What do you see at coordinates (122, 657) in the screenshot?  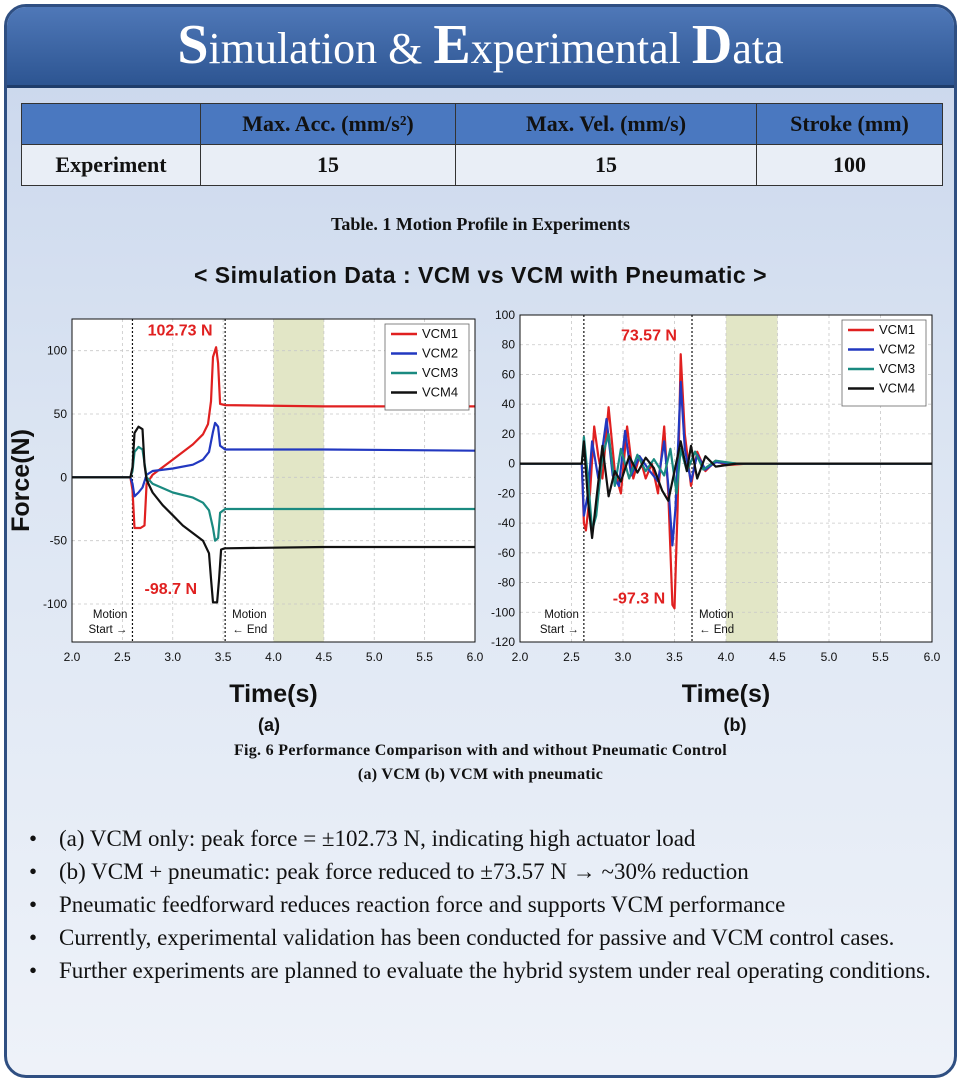 I see `chart-a-x-tick-label: 2.5` at bounding box center [122, 657].